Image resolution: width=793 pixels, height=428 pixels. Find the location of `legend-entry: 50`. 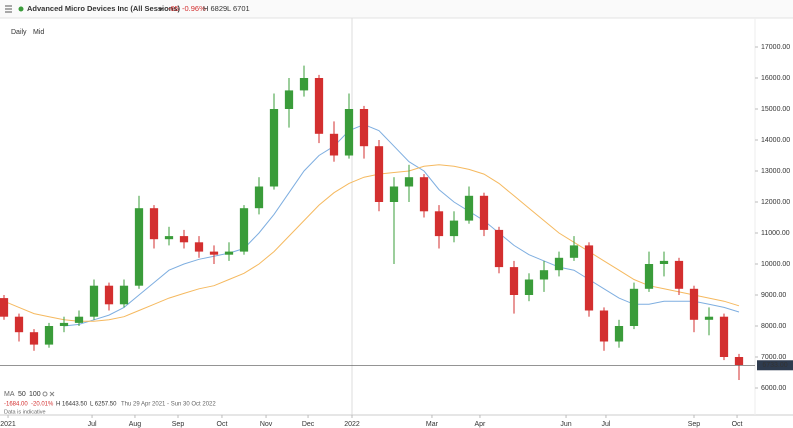

legend-entry: 50 is located at coordinates (22, 394).